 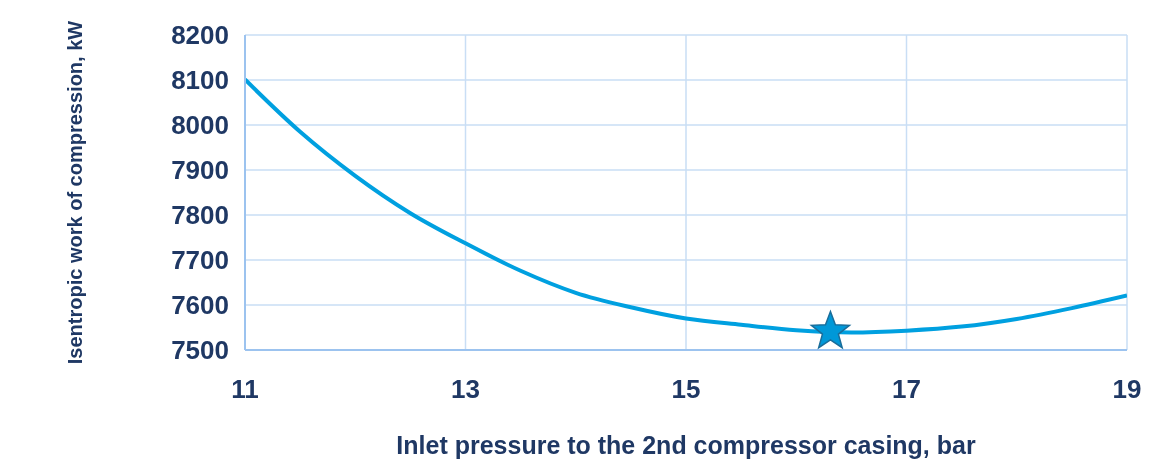 What do you see at coordinates (200, 305) in the screenshot?
I see `y-tick-label: 7600` at bounding box center [200, 305].